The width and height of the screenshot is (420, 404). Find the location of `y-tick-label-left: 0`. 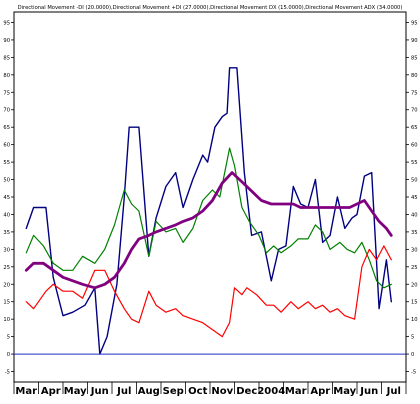

y-tick-label-left: 0 is located at coordinates (8, 355).